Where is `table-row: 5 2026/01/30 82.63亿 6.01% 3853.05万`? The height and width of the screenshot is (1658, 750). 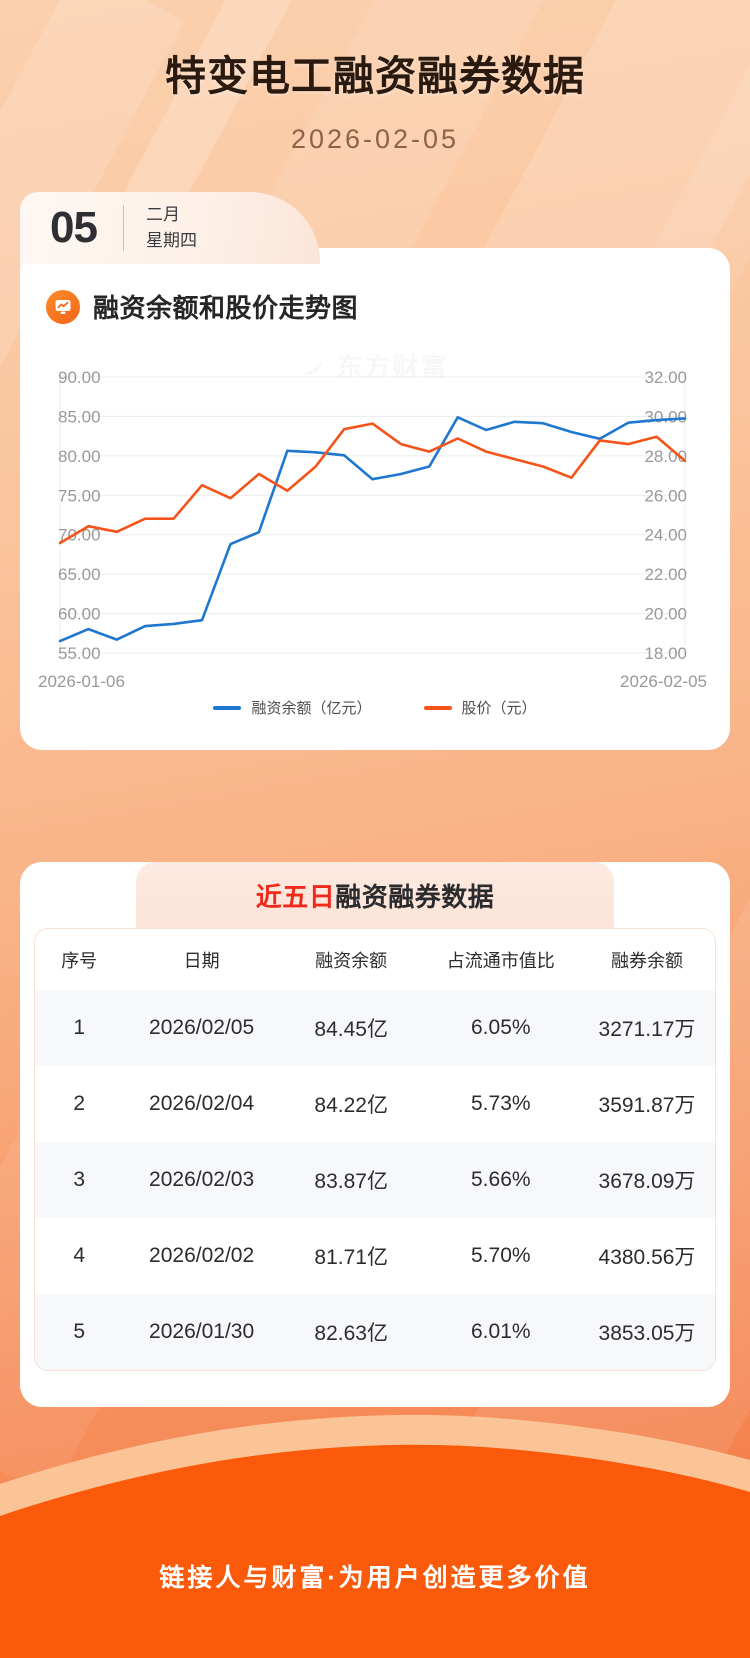 table-row: 5 2026/01/30 82.63亿 6.01% 3853.05万 is located at coordinates (375, 1332).